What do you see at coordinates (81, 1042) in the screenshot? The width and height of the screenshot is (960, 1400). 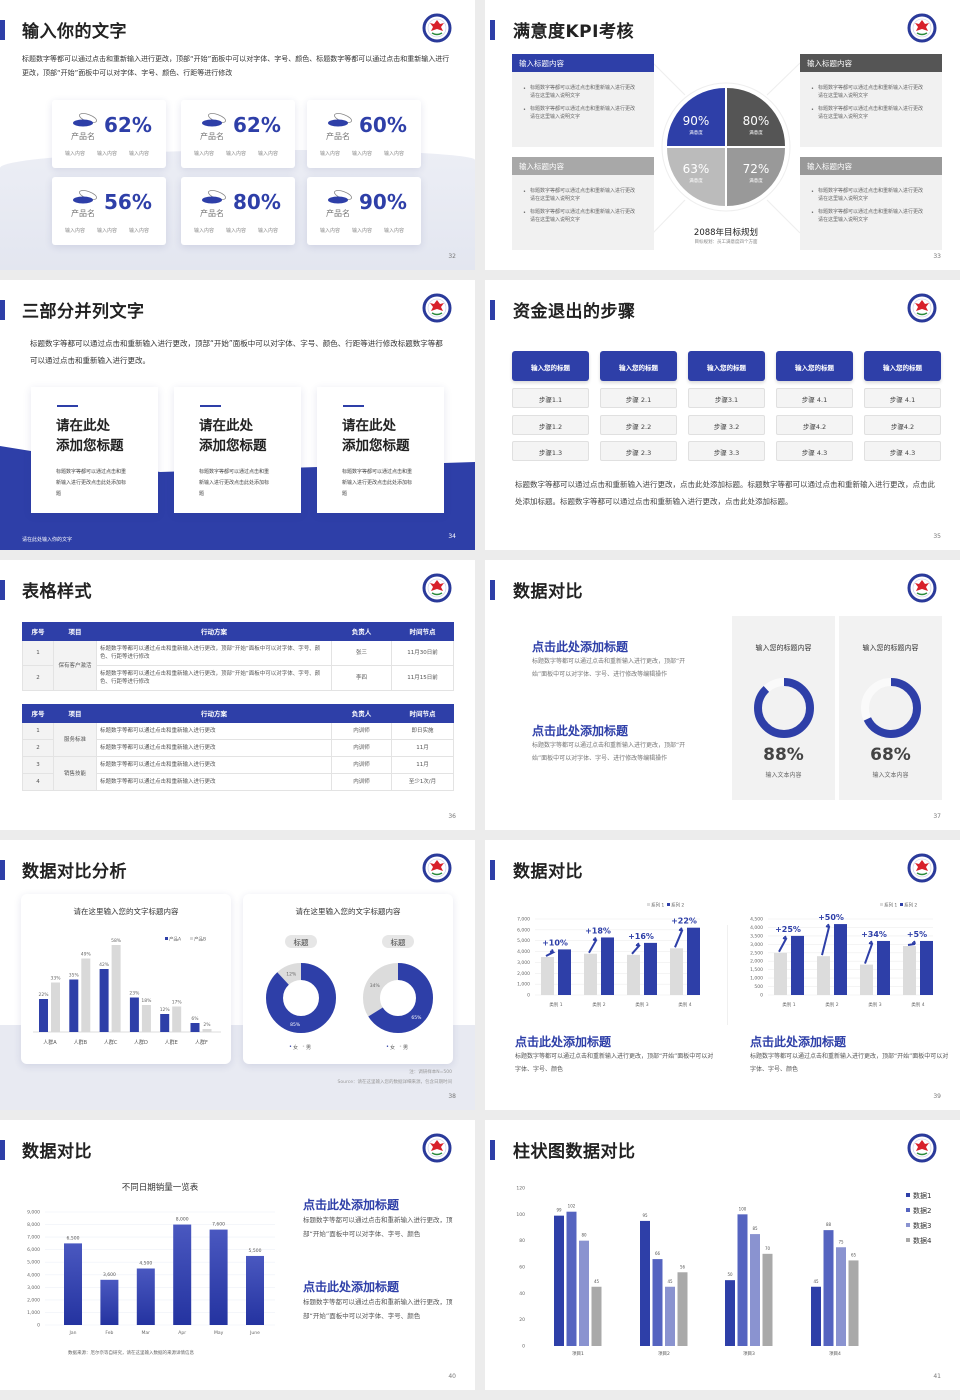 I see `category-label: 人群B` at bounding box center [81, 1042].